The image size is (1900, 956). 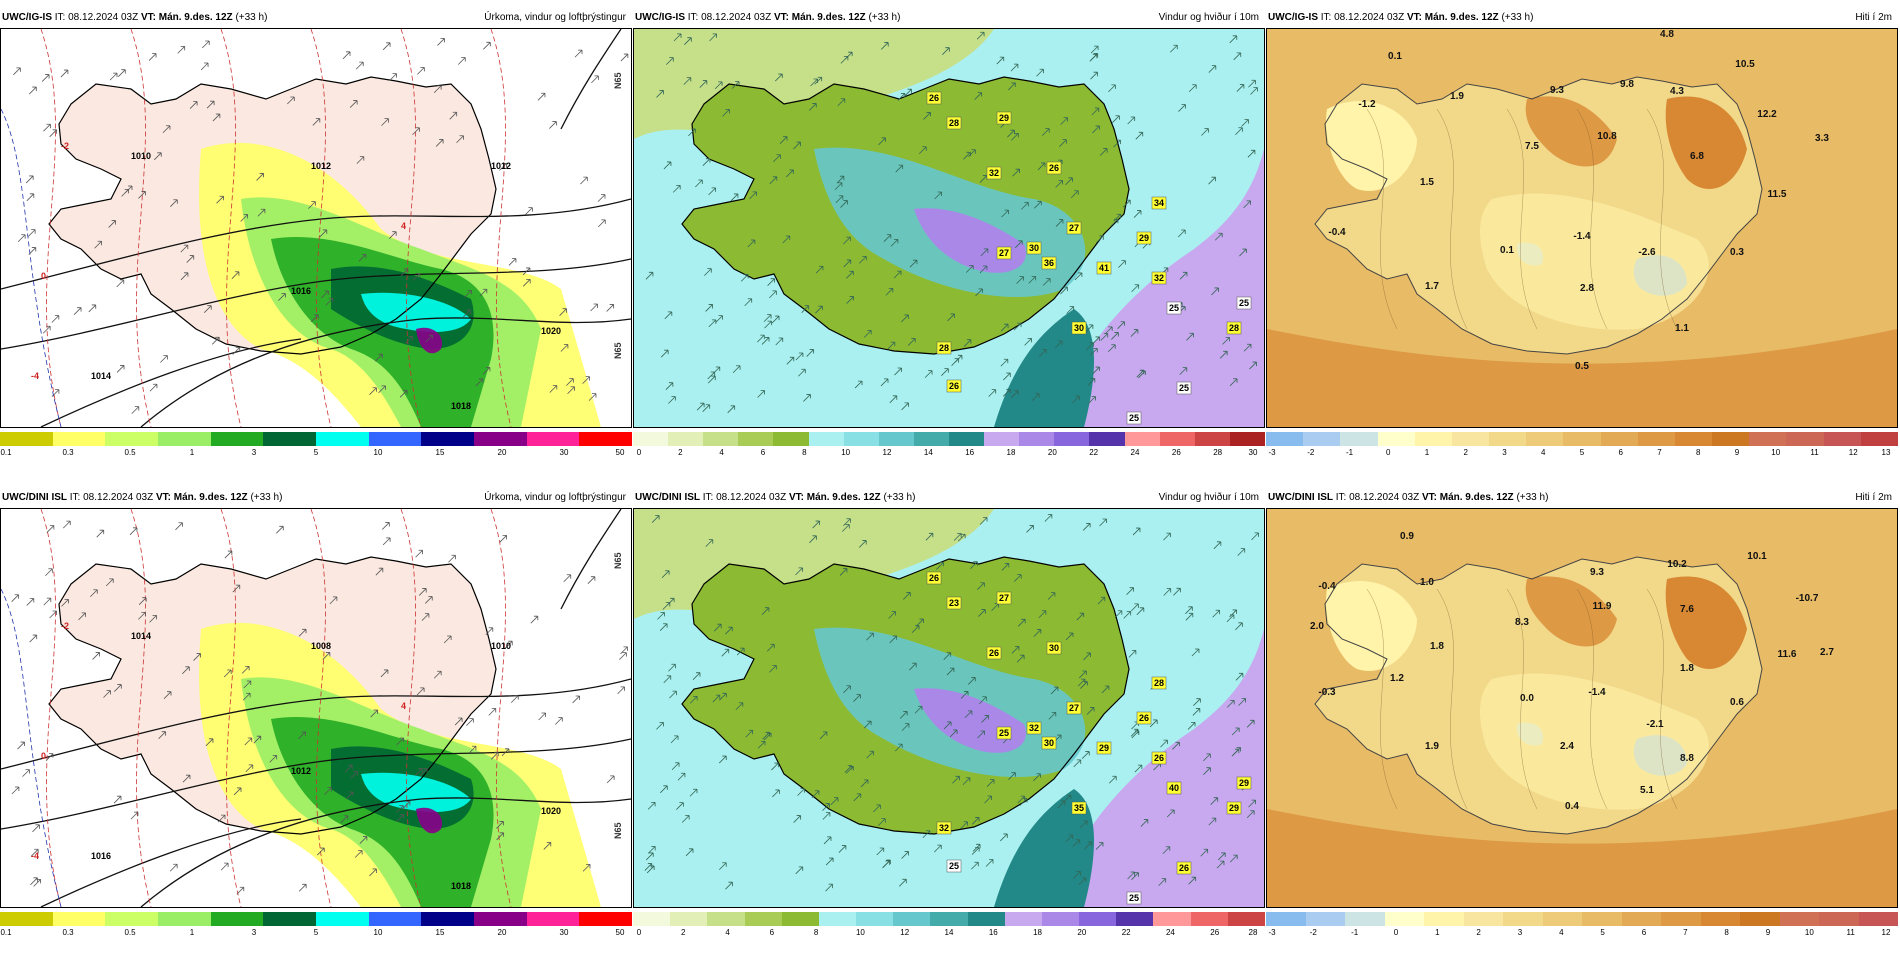 What do you see at coordinates (1587, 288) in the screenshot?
I see `temperature-value: 2.8` at bounding box center [1587, 288].